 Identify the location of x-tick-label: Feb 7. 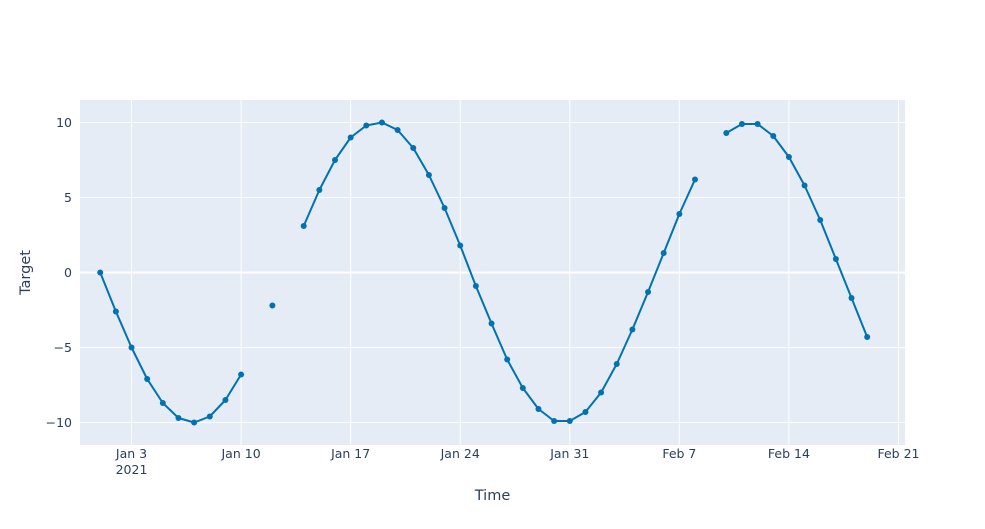
(679, 453).